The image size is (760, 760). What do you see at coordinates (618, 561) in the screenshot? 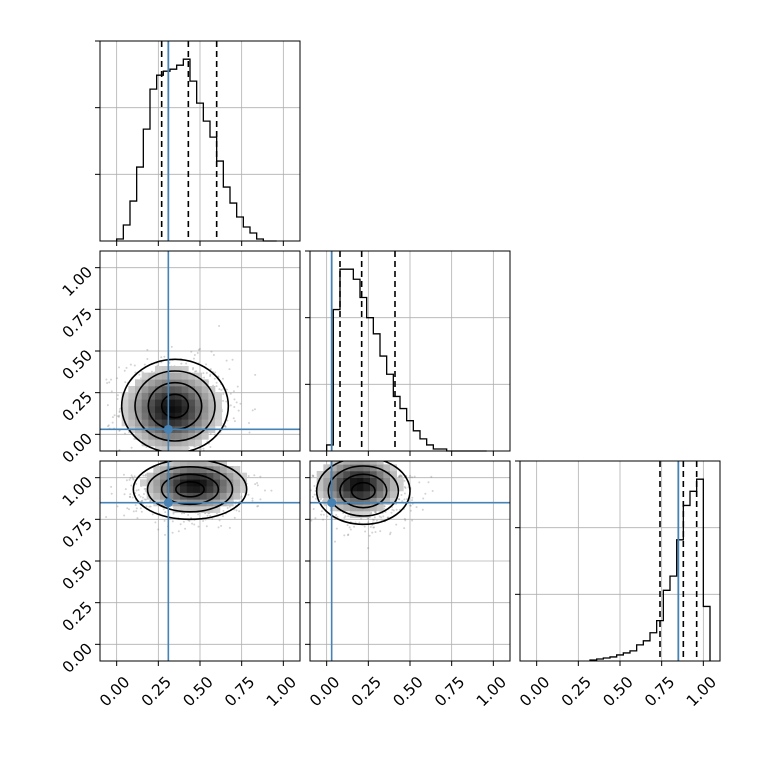
I see `histogram-panel-p2` at bounding box center [618, 561].